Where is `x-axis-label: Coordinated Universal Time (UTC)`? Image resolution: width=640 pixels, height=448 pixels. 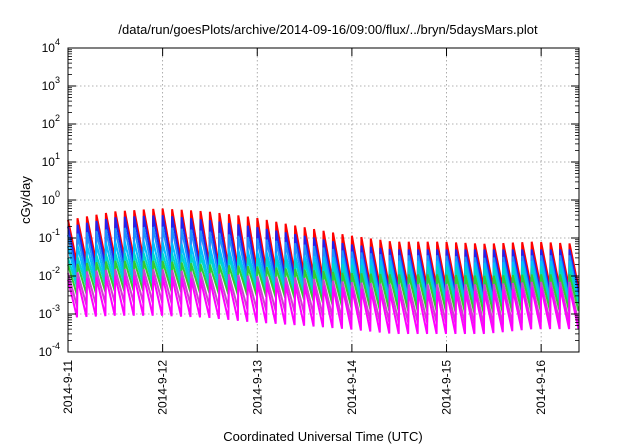
x-axis-label: Coordinated Universal Time (UTC) is located at coordinates (322, 436).